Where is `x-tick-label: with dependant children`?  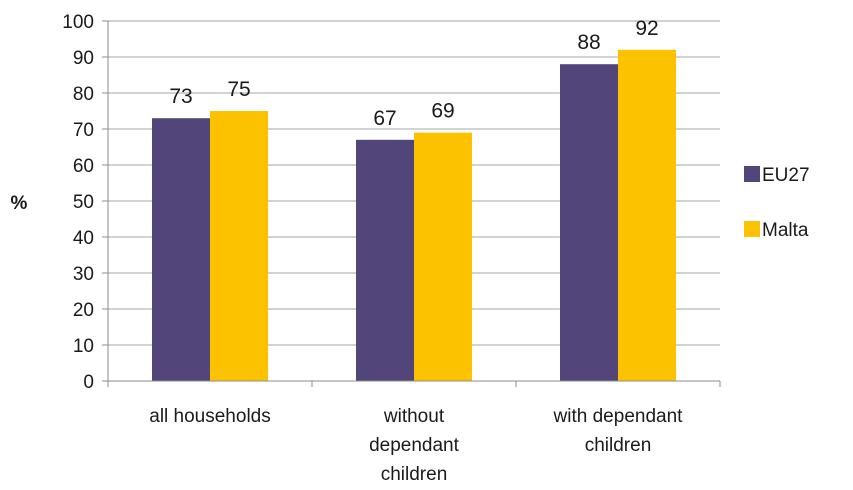 x-tick-label: with dependant children is located at coordinates (618, 431).